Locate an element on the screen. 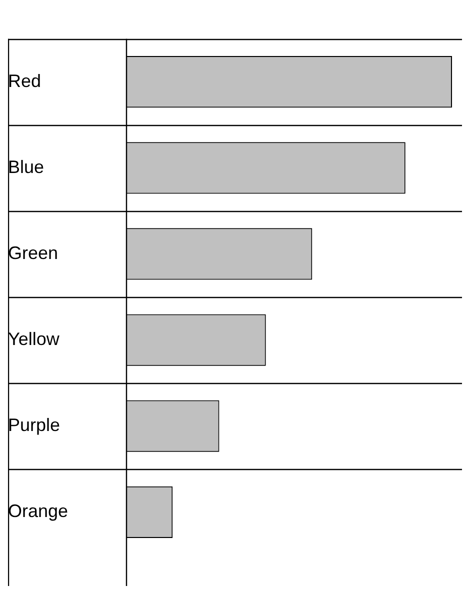 The height and width of the screenshot is (594, 470). y-tick-label: Green is located at coordinates (33, 252).